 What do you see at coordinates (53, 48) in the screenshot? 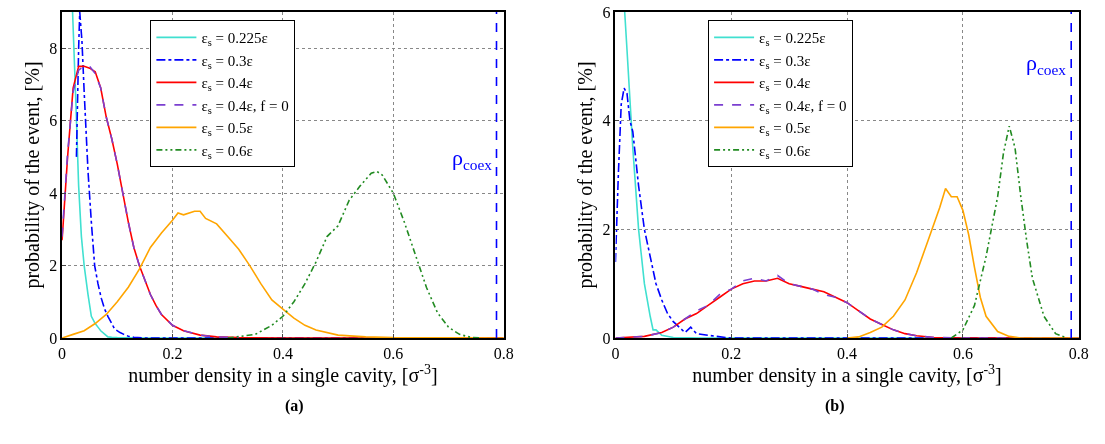
I see `y-tick-label: 8` at bounding box center [53, 48].